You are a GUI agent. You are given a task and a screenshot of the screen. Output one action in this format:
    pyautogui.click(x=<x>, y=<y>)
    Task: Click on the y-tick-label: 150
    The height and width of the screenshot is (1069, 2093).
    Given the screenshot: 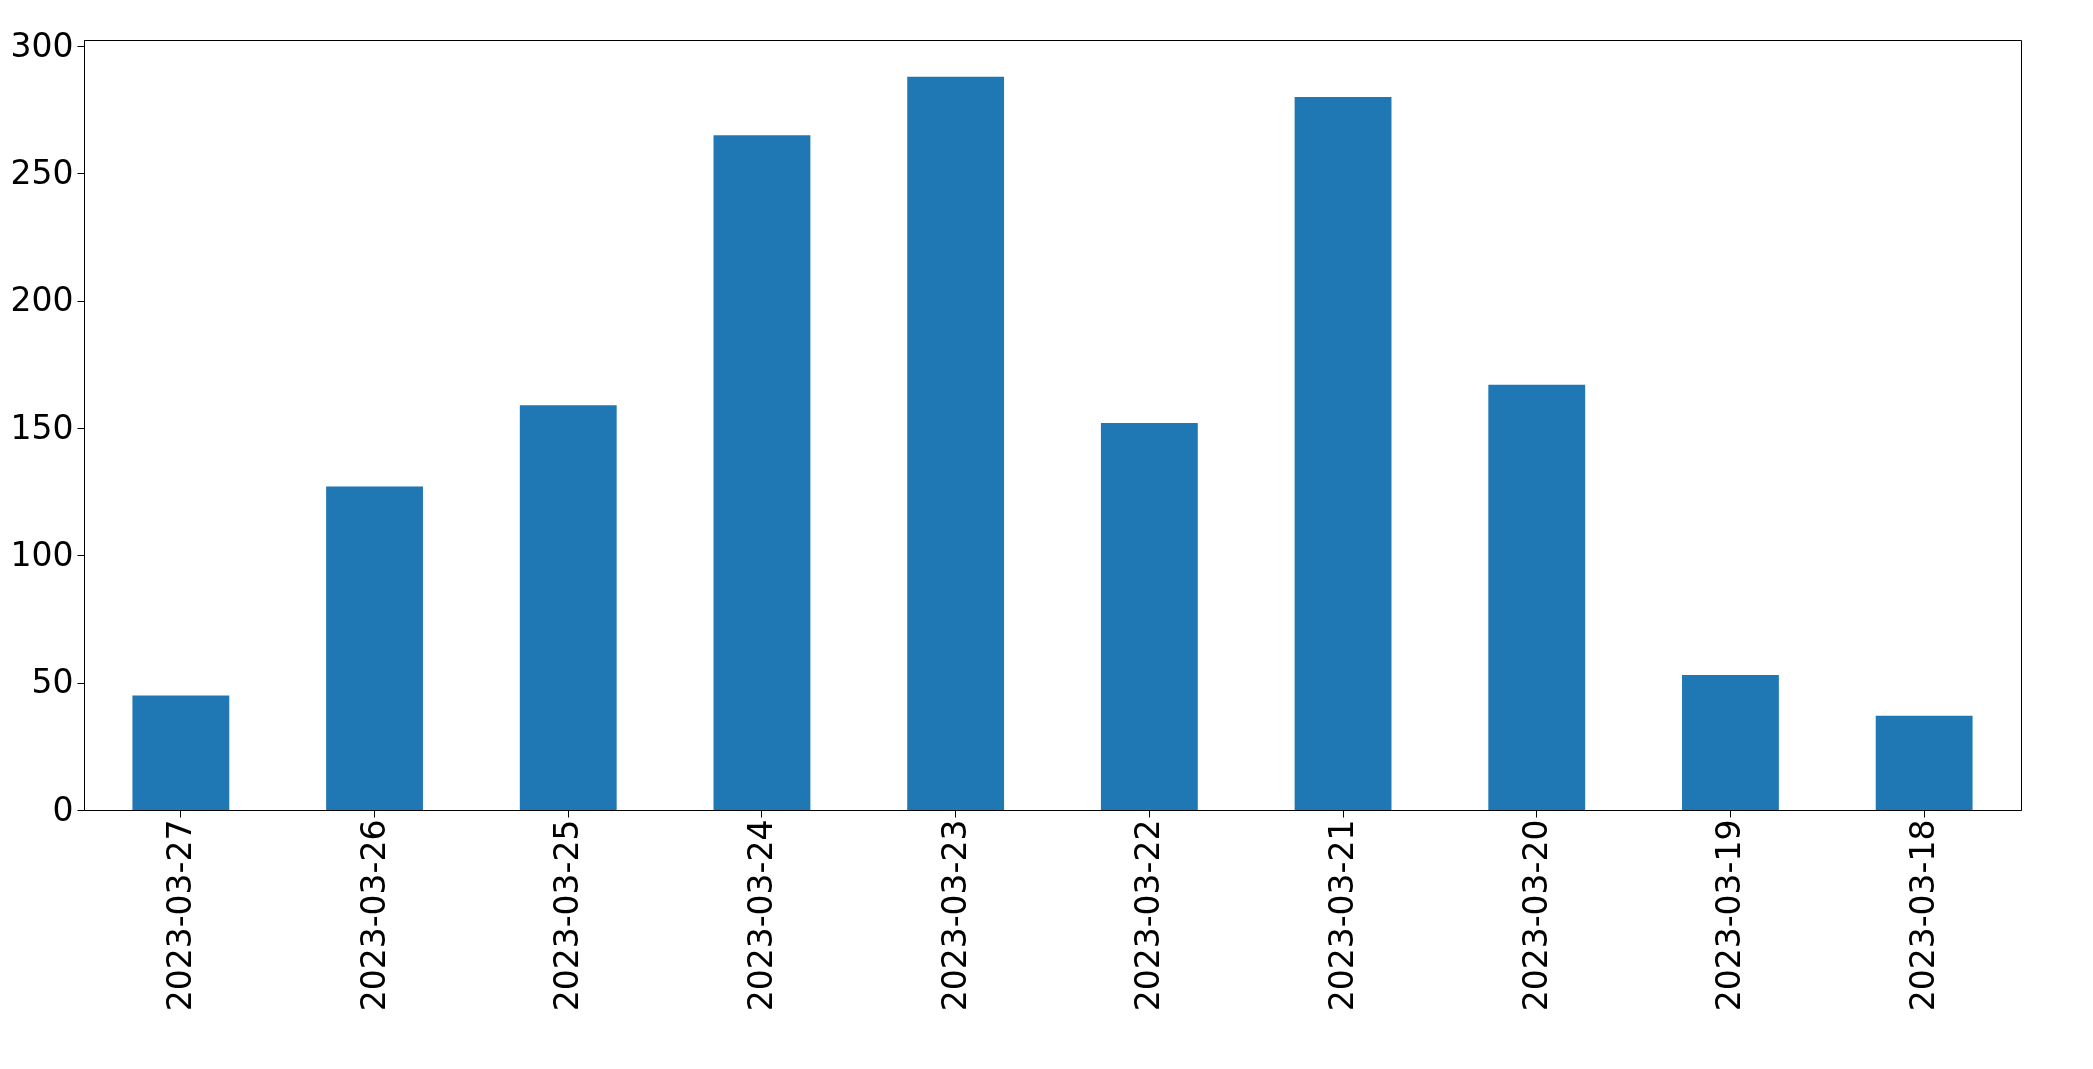 What is the action you would take?
    pyautogui.click(x=42, y=427)
    